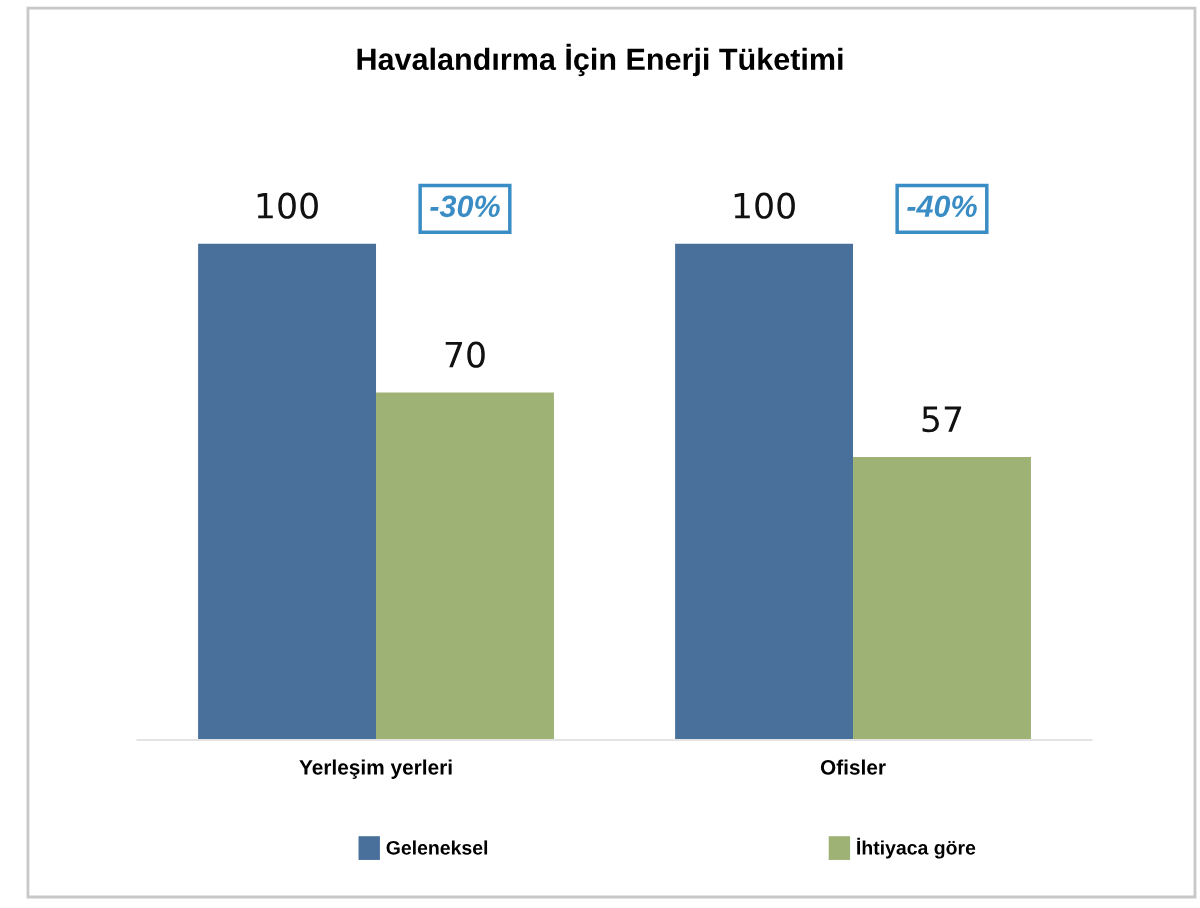  Describe the element at coordinates (942, 206) in the screenshot. I see `text: -40%` at that location.